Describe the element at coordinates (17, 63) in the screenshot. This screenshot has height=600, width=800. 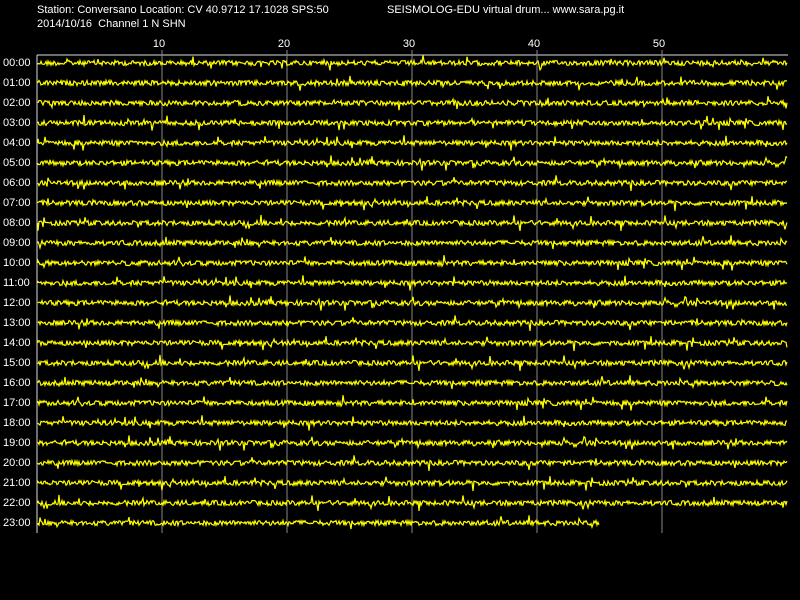
I see `hour-label: 00:00` at that location.